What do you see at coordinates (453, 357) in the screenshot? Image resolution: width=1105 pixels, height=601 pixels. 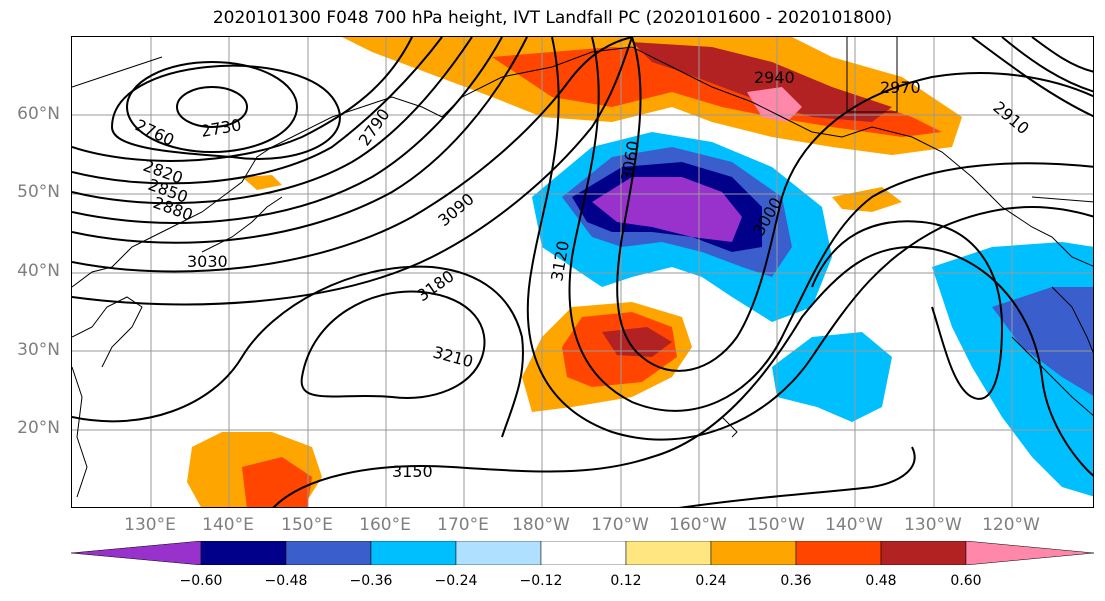 I see `contour-label-3210: 3210` at bounding box center [453, 357].